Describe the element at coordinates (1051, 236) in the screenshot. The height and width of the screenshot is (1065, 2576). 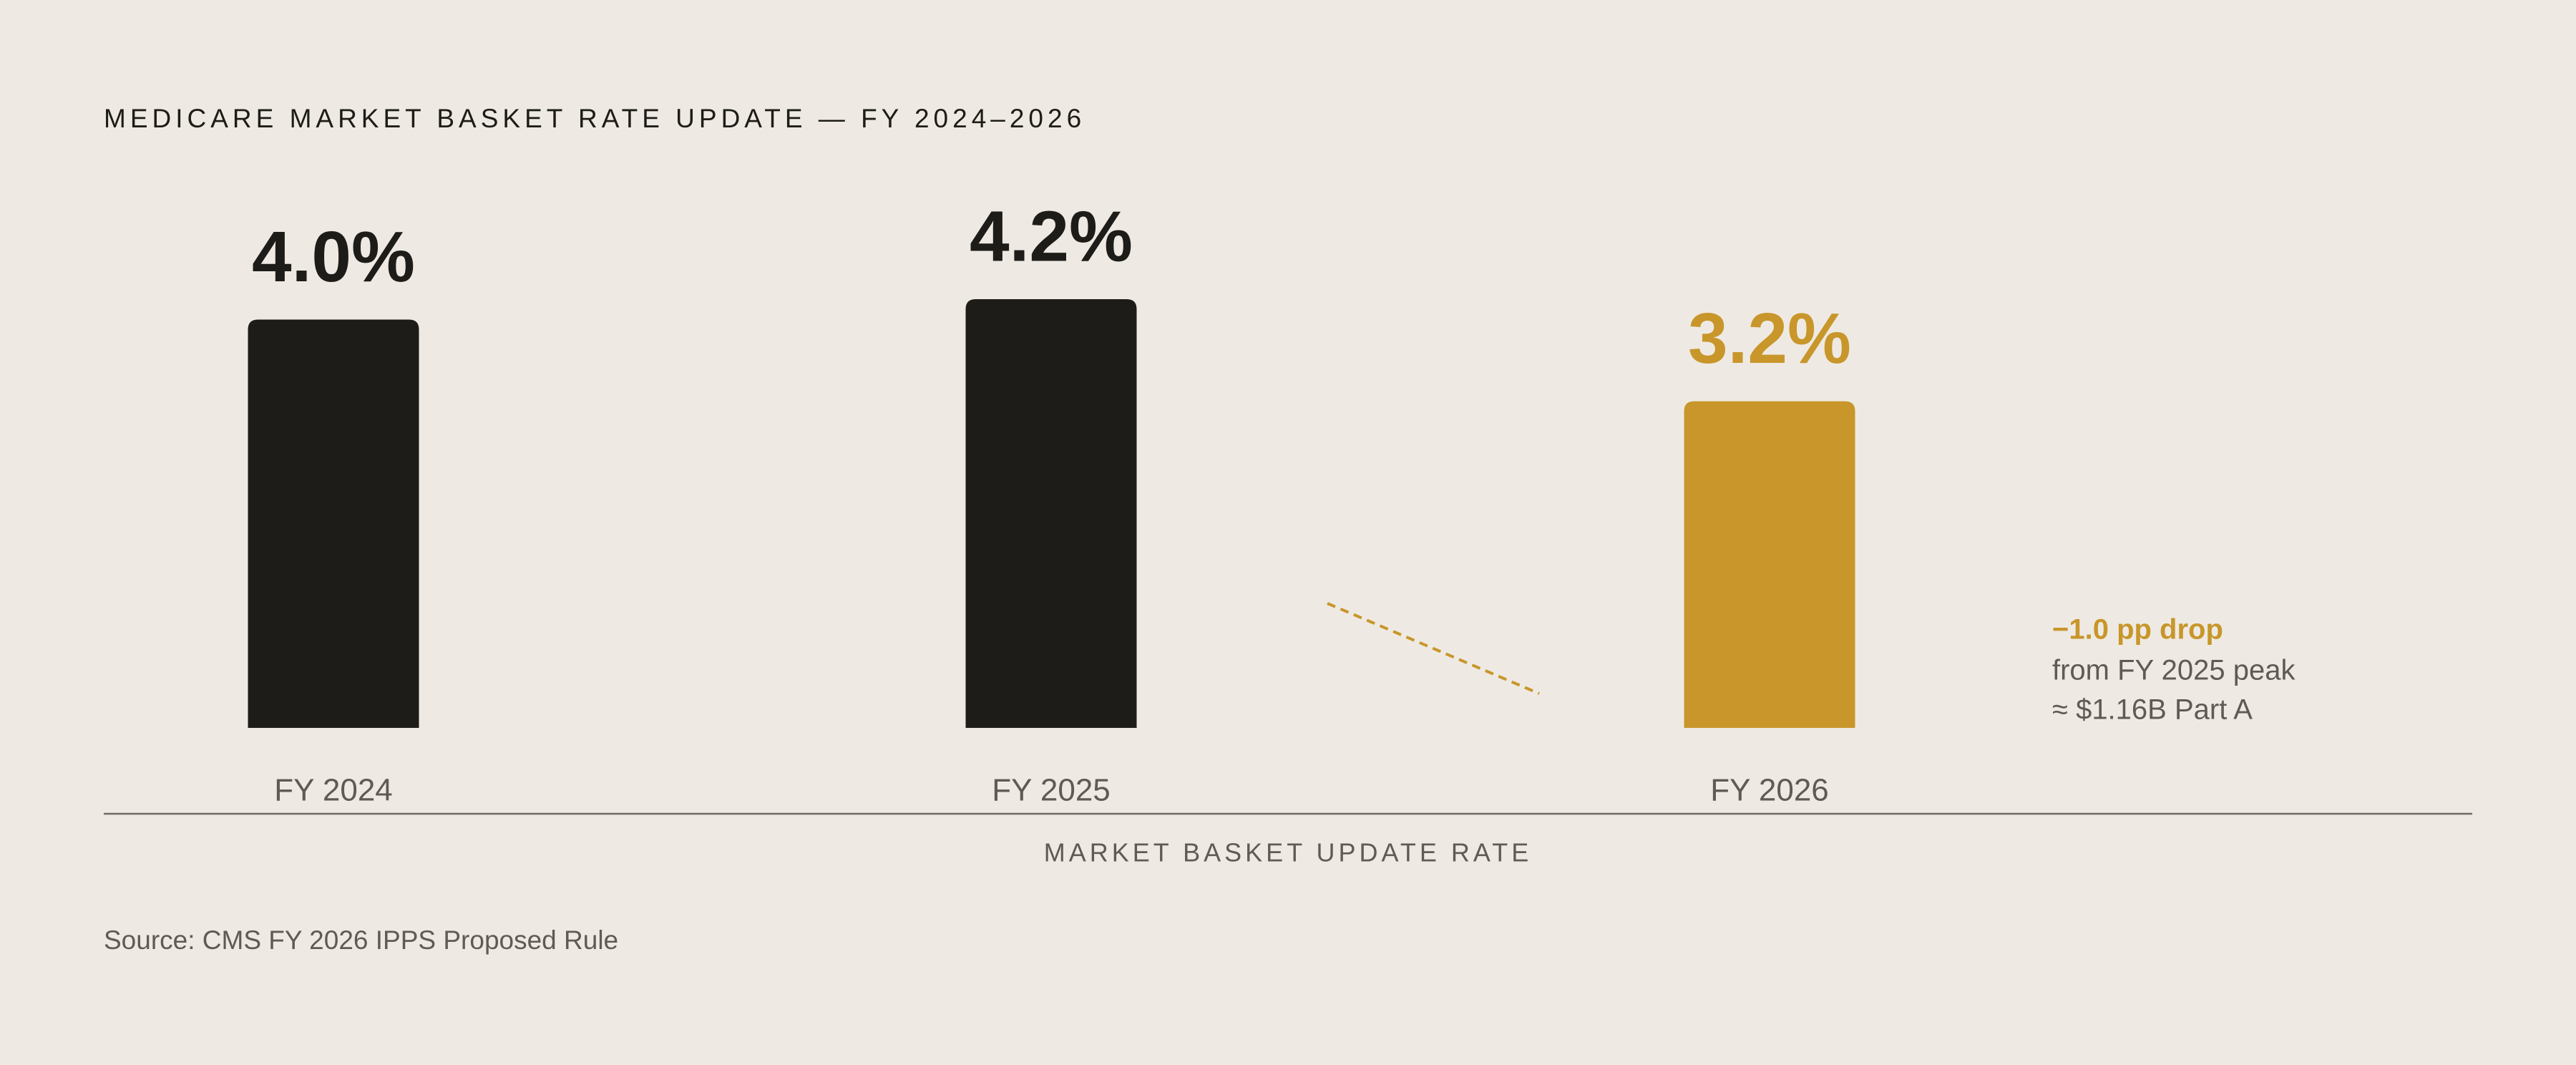
I see `value-label: 4.2%` at that location.